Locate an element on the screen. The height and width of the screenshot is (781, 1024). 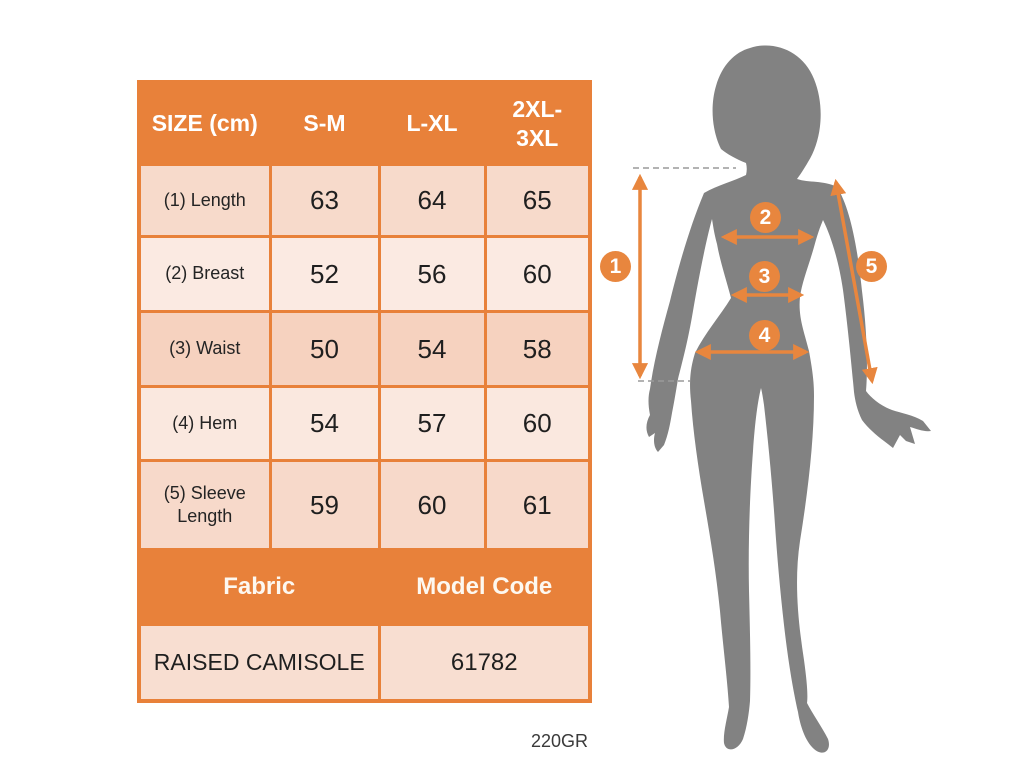
measure-marker-4: 4 is located at coordinates (764, 335).